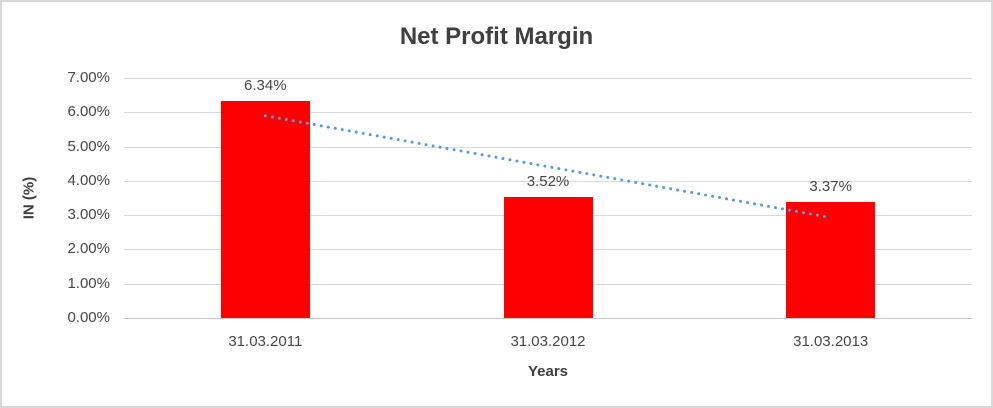 This screenshot has height=408, width=993. What do you see at coordinates (548, 318) in the screenshot?
I see `x-axis-line` at bounding box center [548, 318].